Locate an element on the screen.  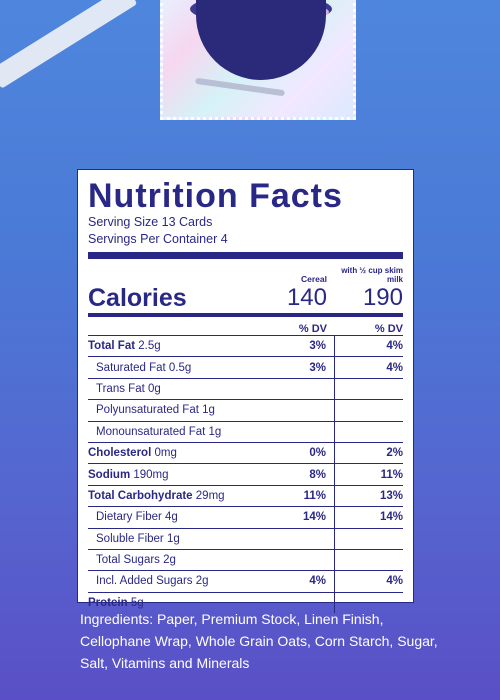
nutrient-row: Protein 5g is located at coordinates (245, 603).